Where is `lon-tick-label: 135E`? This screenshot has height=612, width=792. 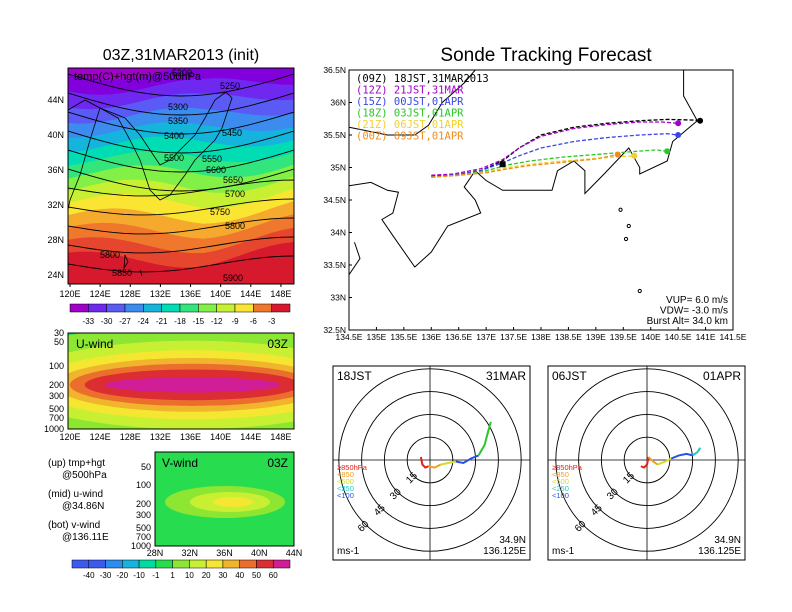
lon-tick-label: 135E is located at coordinates (376, 337).